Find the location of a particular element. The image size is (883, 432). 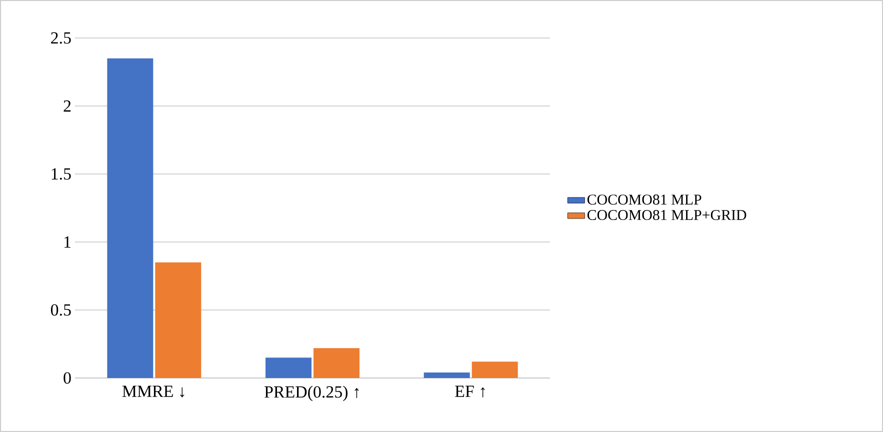

y-tick-label: 1.5 is located at coordinates (61, 174).